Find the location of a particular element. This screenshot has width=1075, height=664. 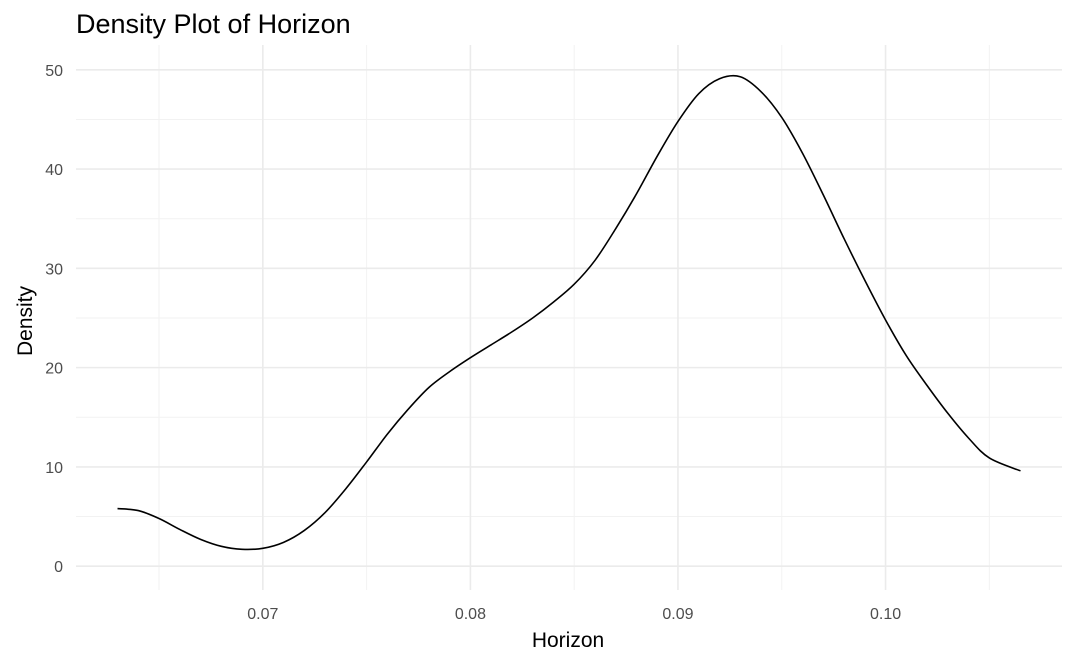

y-tick-label: 20 is located at coordinates (54, 369).